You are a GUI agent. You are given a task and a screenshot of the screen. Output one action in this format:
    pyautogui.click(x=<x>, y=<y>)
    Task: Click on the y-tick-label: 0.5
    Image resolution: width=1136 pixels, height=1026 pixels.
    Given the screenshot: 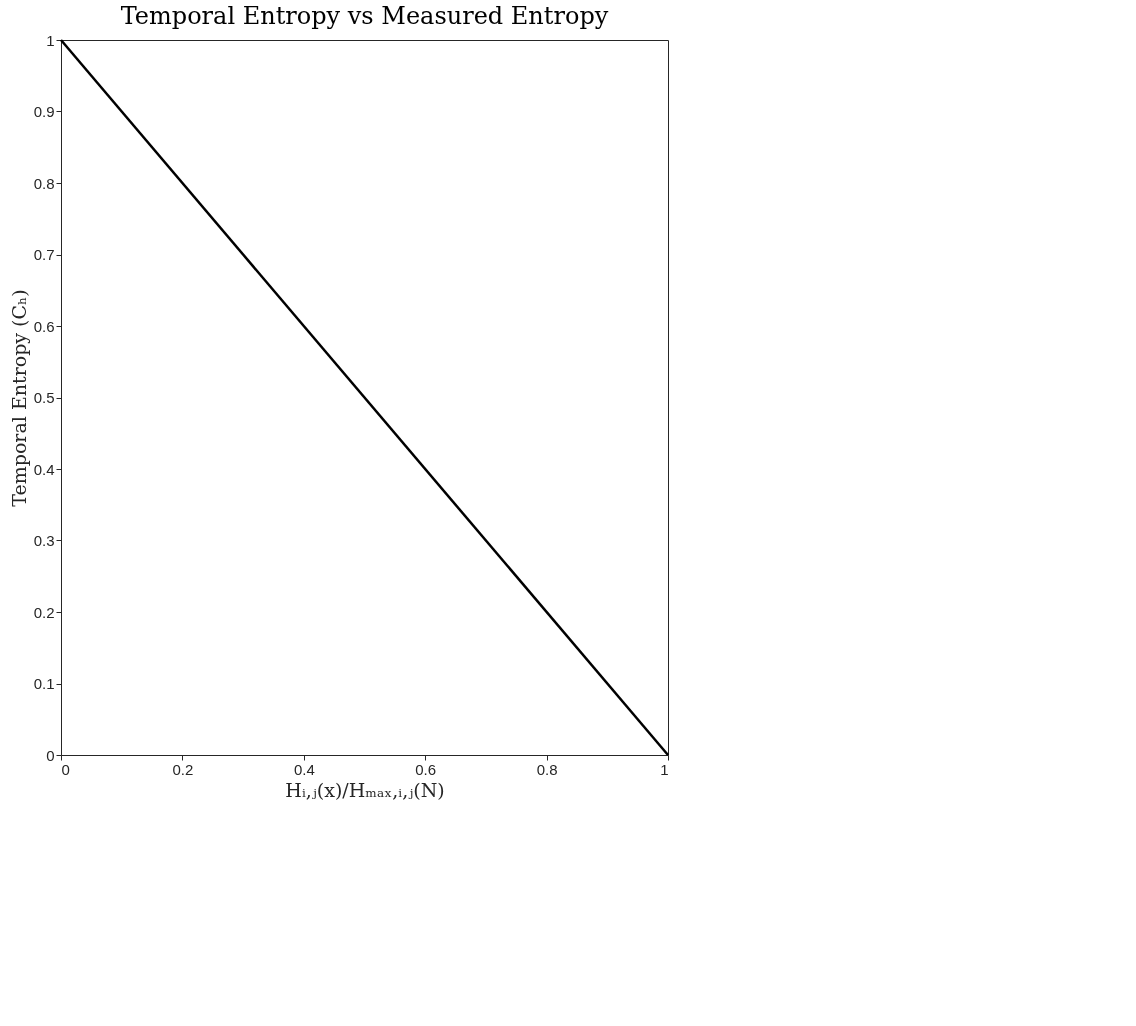 What is the action you would take?
    pyautogui.click(x=44, y=397)
    